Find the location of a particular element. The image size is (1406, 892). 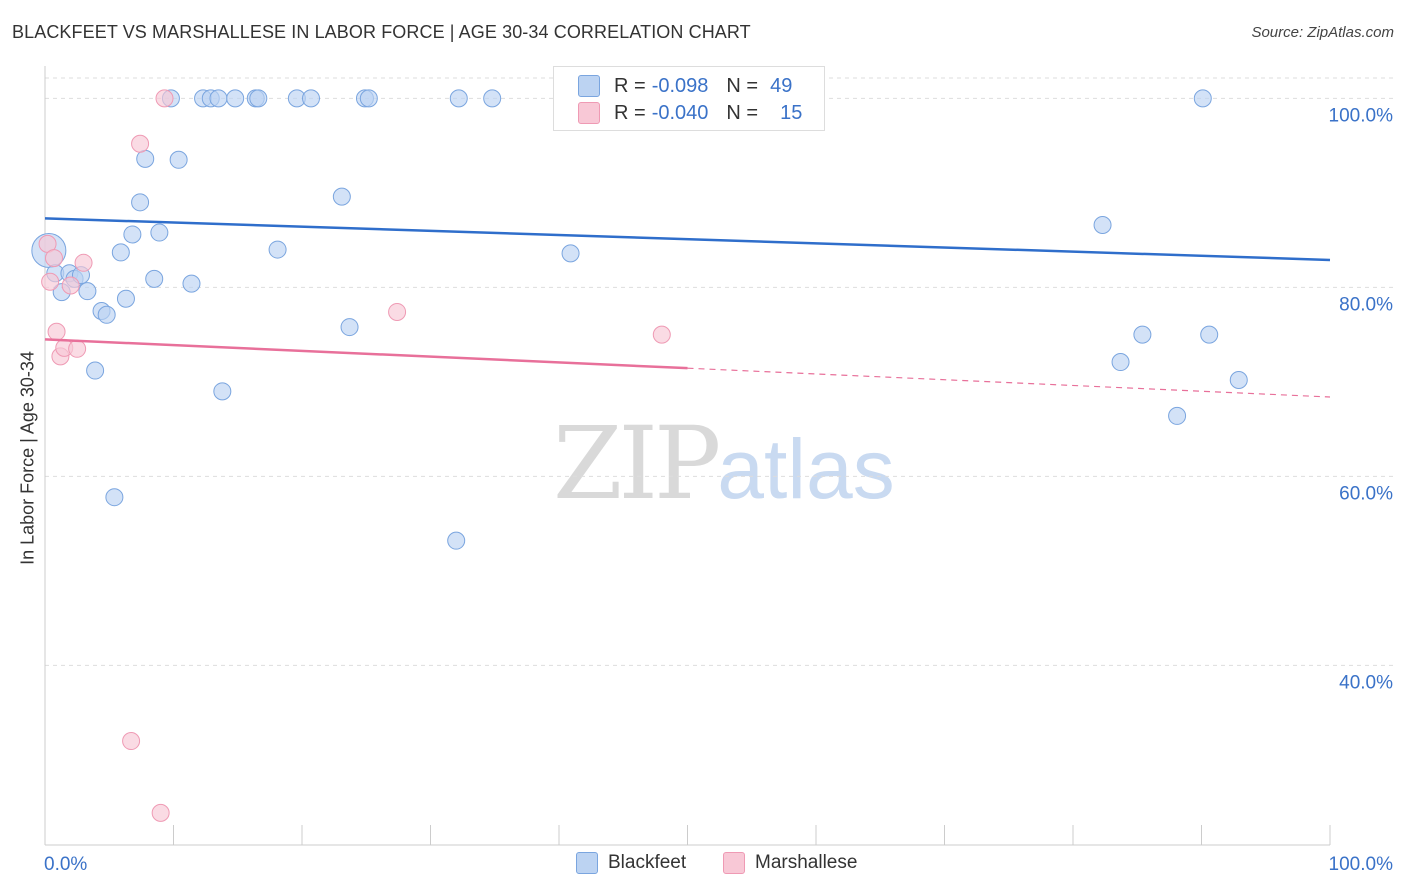

y-tick-label: 80.0% is located at coordinates (1366, 304).